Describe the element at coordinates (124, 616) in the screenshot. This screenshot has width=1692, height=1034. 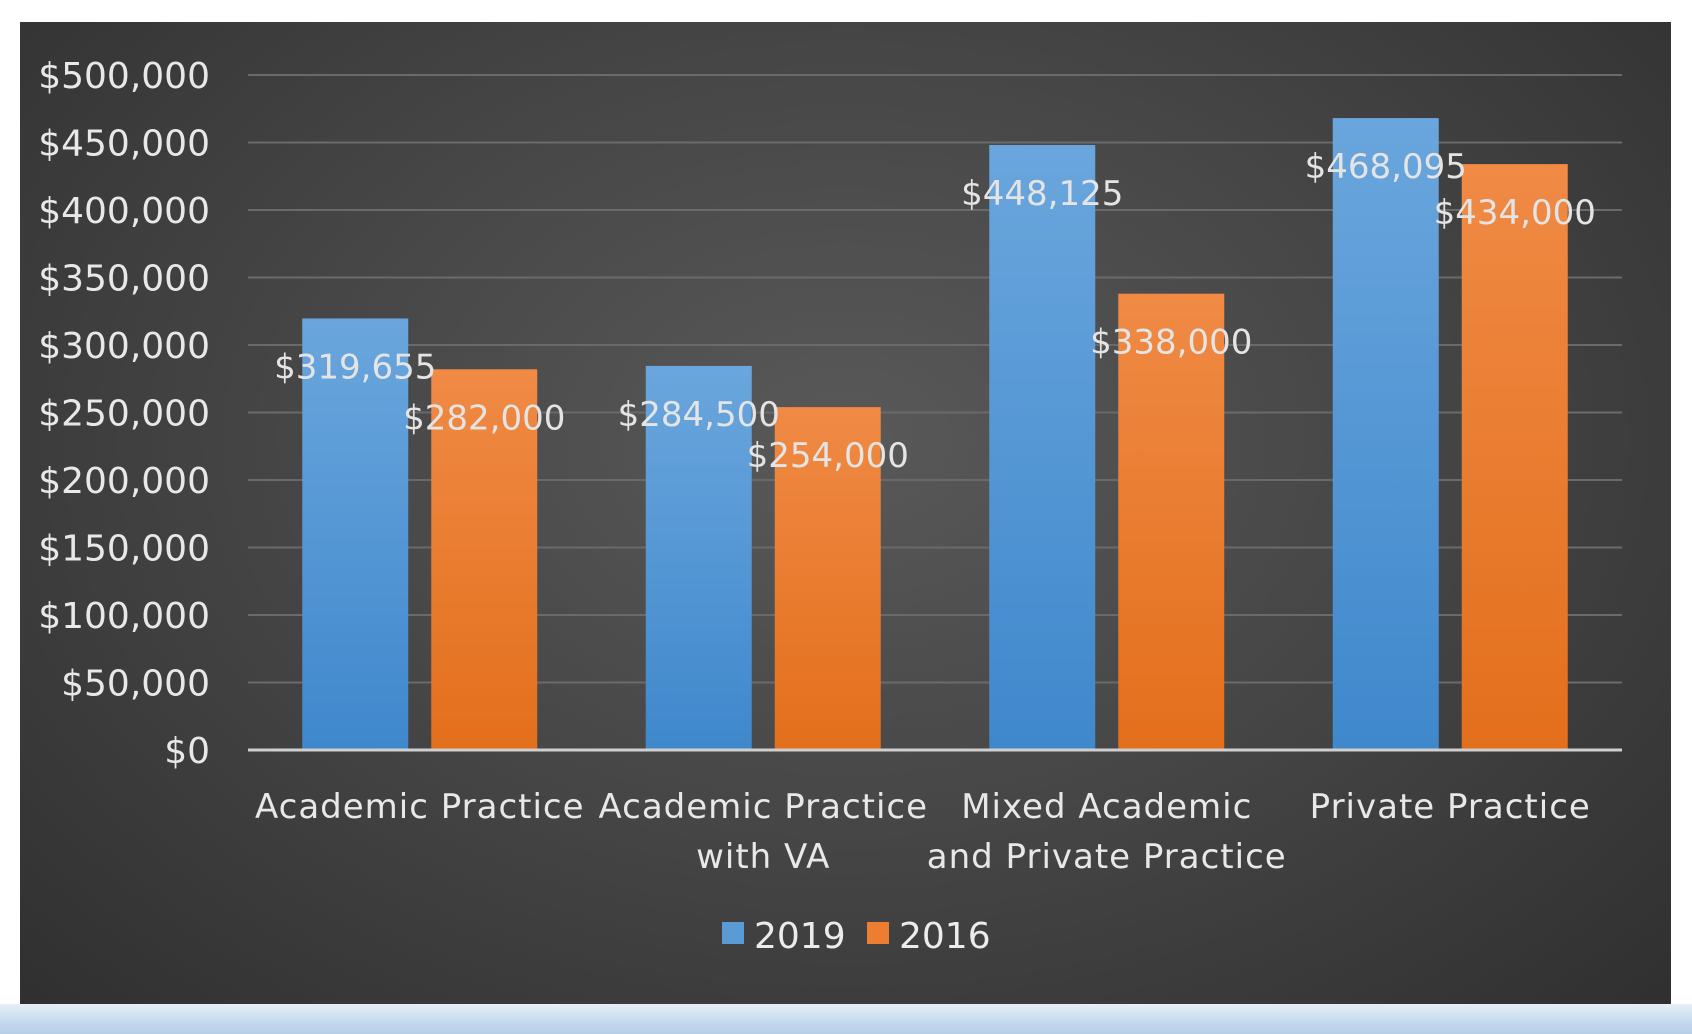
I see `y-tick-label: $100,000` at that location.